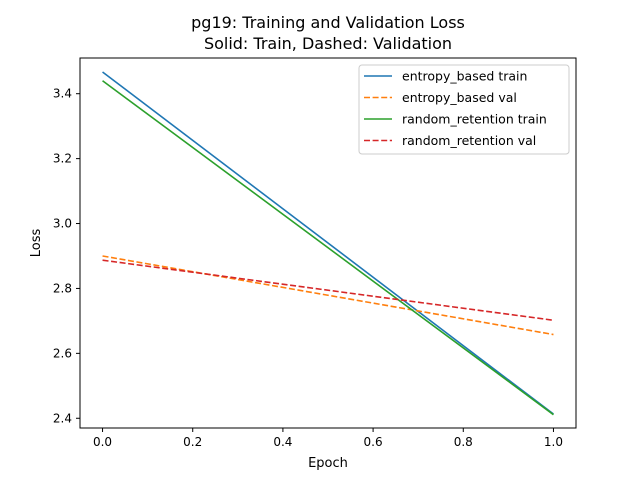 The image size is (640, 485). What do you see at coordinates (328, 43) in the screenshot?
I see `chart-subtitle: Solid: Train, Dashed: Validation` at bounding box center [328, 43].